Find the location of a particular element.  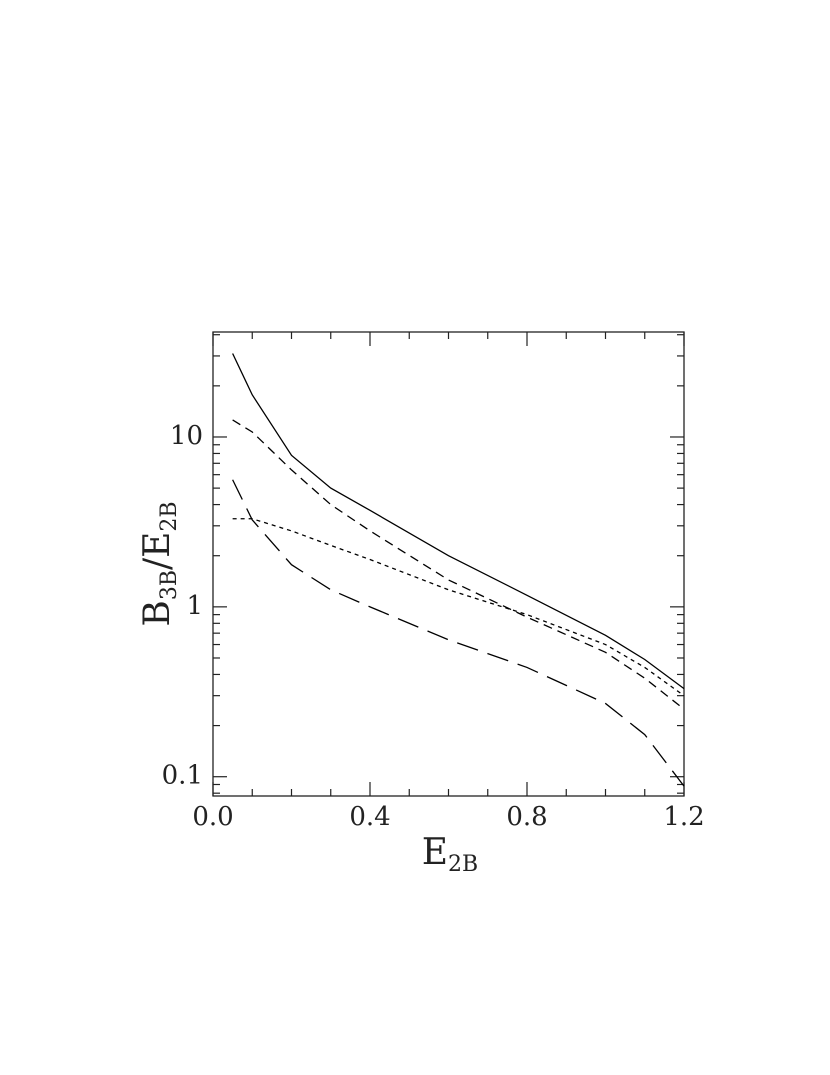

x-tick-label: 0.4 is located at coordinates (369, 817).